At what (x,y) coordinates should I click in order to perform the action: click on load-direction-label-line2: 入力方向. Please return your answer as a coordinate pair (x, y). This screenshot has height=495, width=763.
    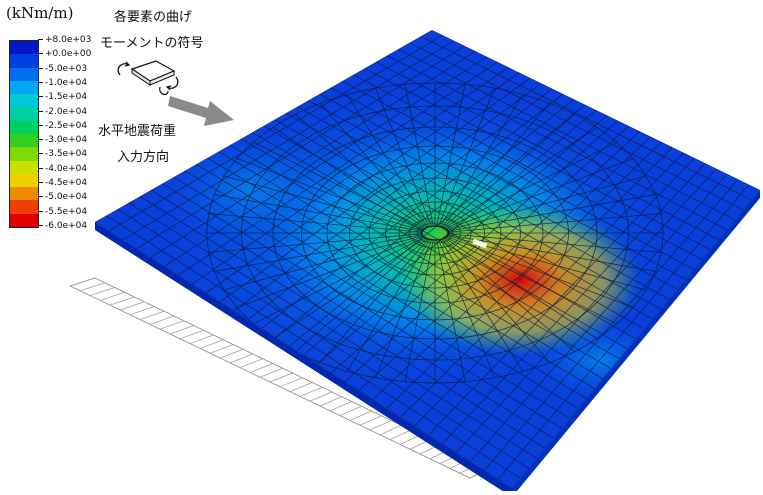
    Looking at the image, I should click on (143, 157).